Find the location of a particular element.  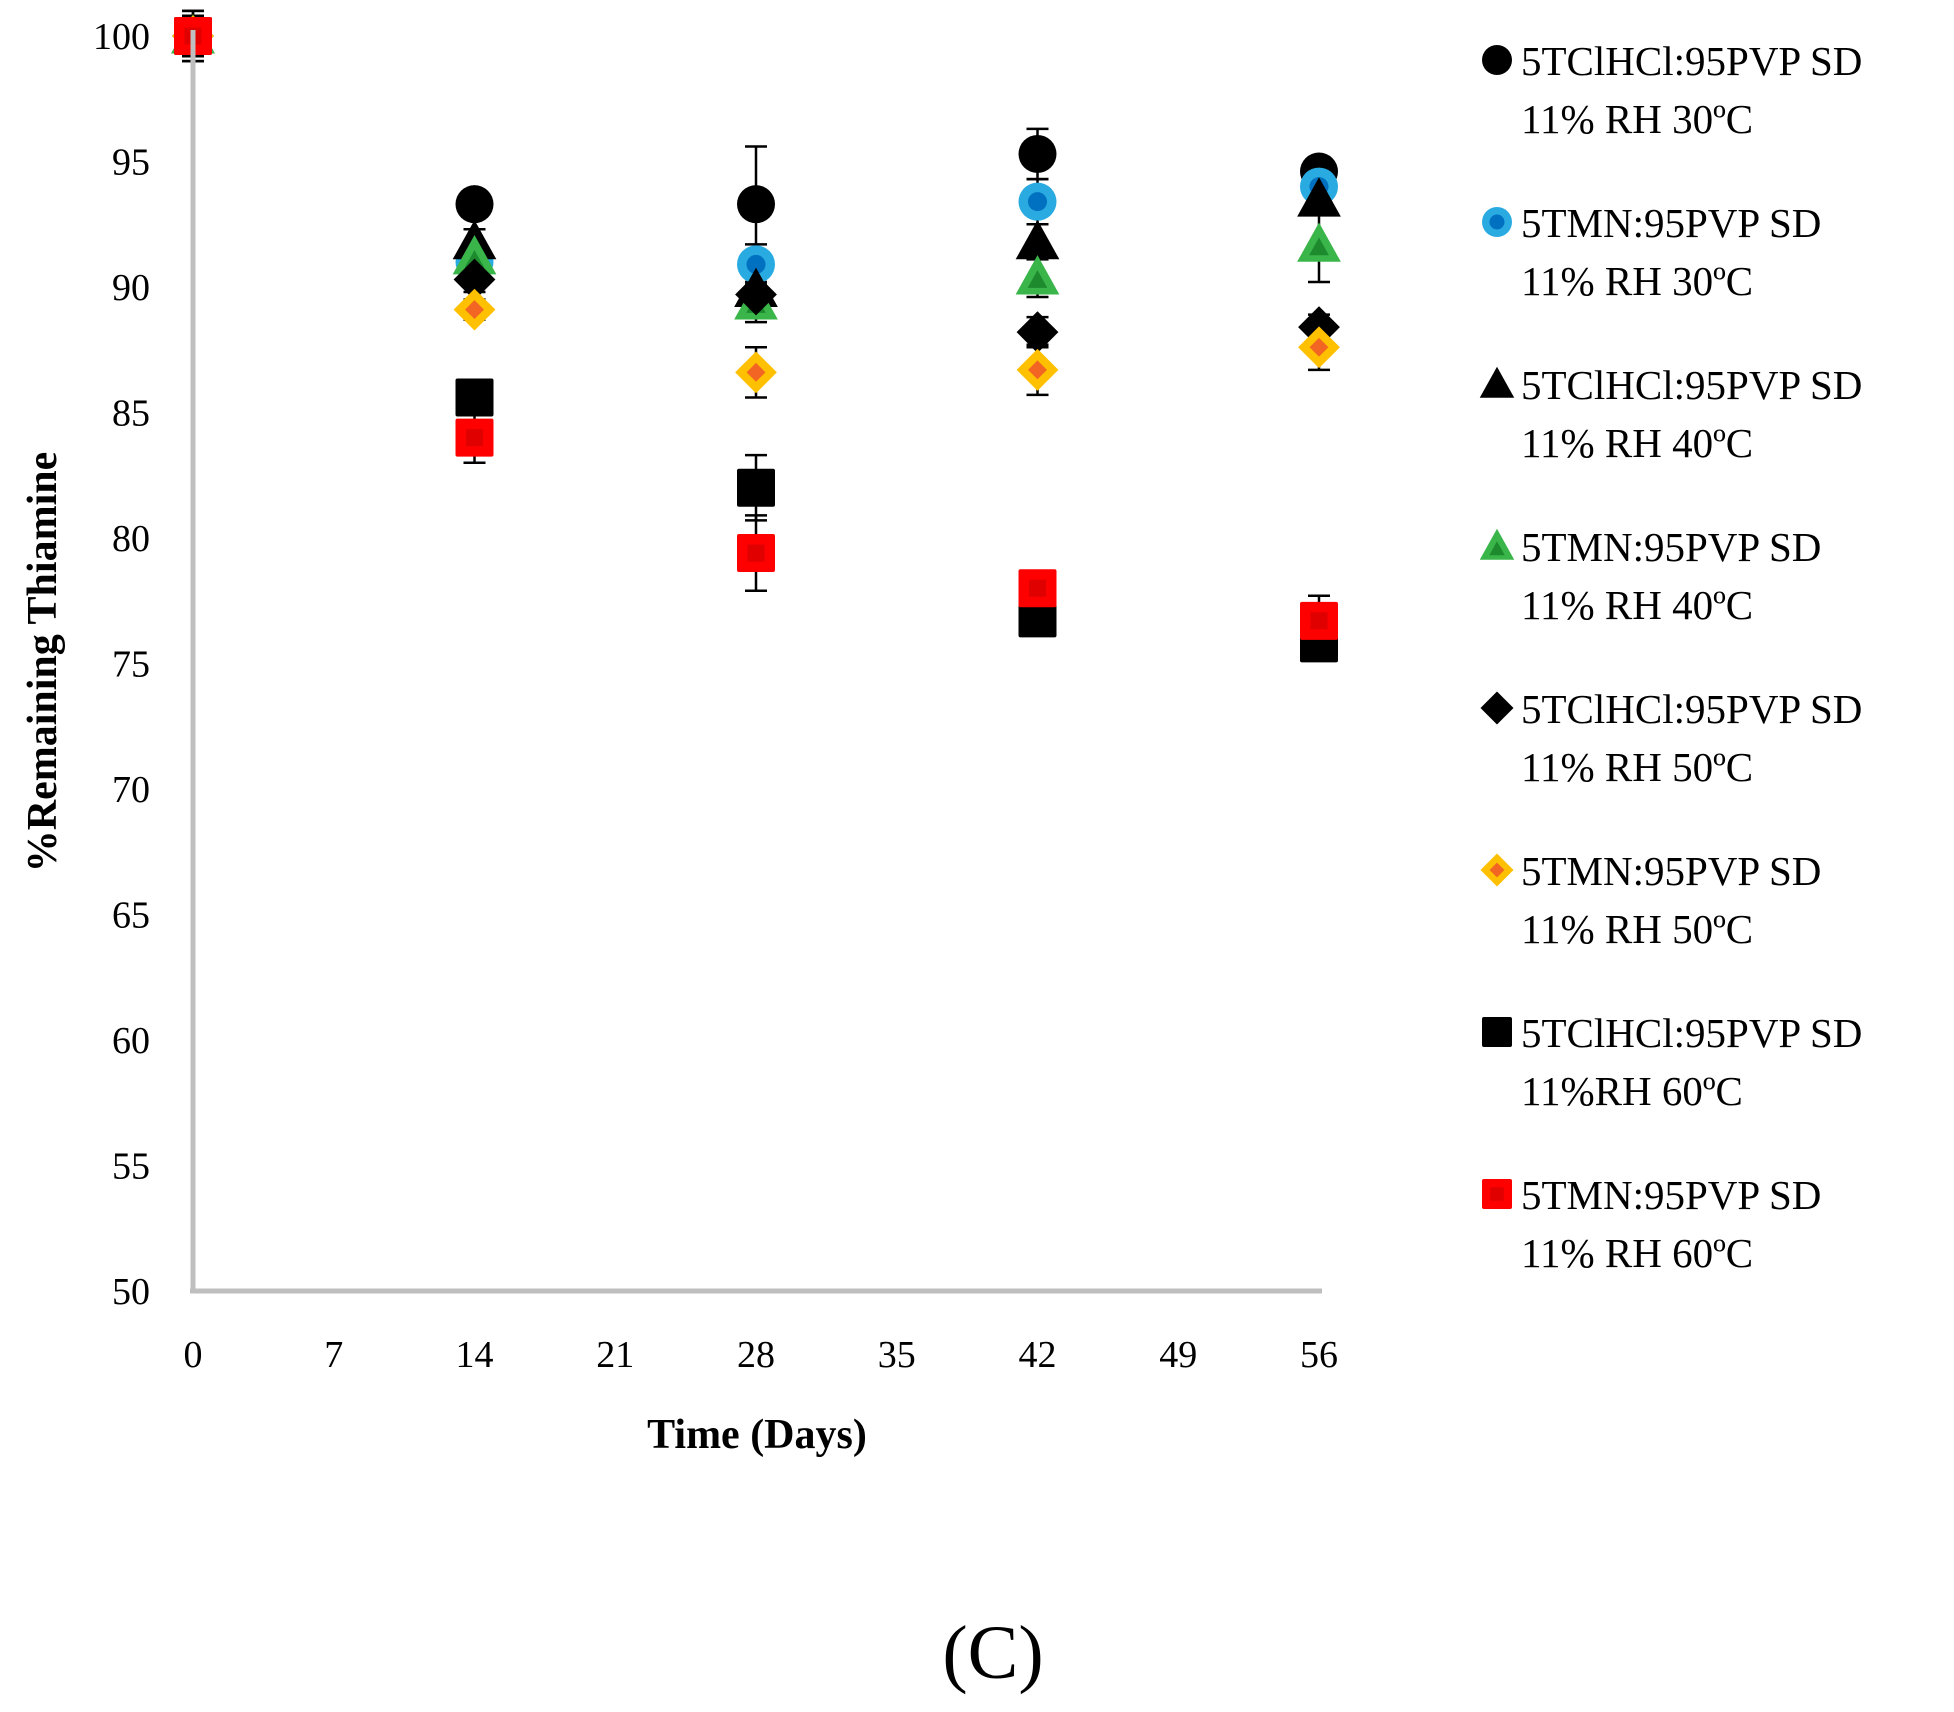

legend-item: 5TClHCl:95PVP SD 11%RH 60ºC is located at coordinates (1672, 1062).